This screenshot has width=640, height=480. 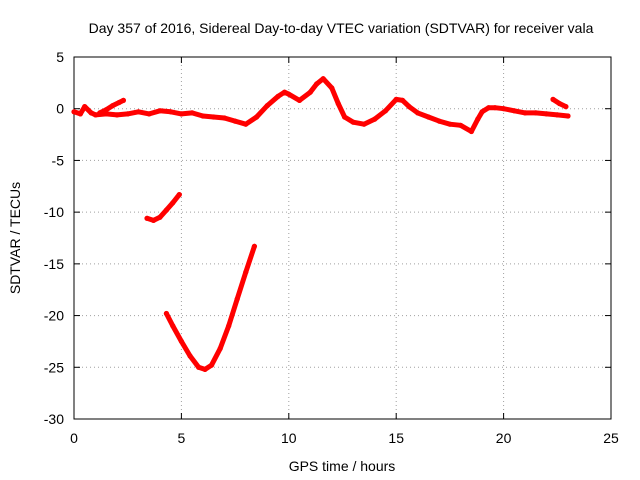 What do you see at coordinates (342, 466) in the screenshot?
I see `x-axis-title: GPS time / hours` at bounding box center [342, 466].